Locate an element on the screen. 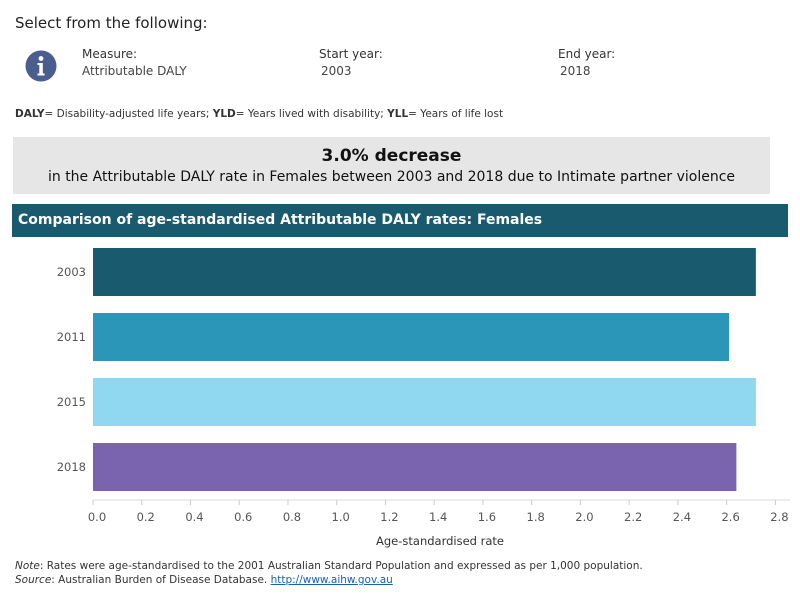 The width and height of the screenshot is (800, 600). x-tick-label: 0.0 is located at coordinates (97, 517).